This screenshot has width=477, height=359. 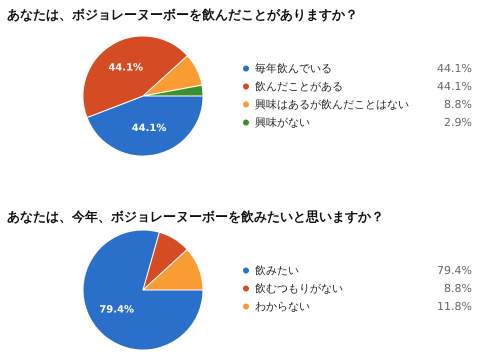 What do you see at coordinates (116, 310) in the screenshot?
I see `data-label: 79.4%` at bounding box center [116, 310].